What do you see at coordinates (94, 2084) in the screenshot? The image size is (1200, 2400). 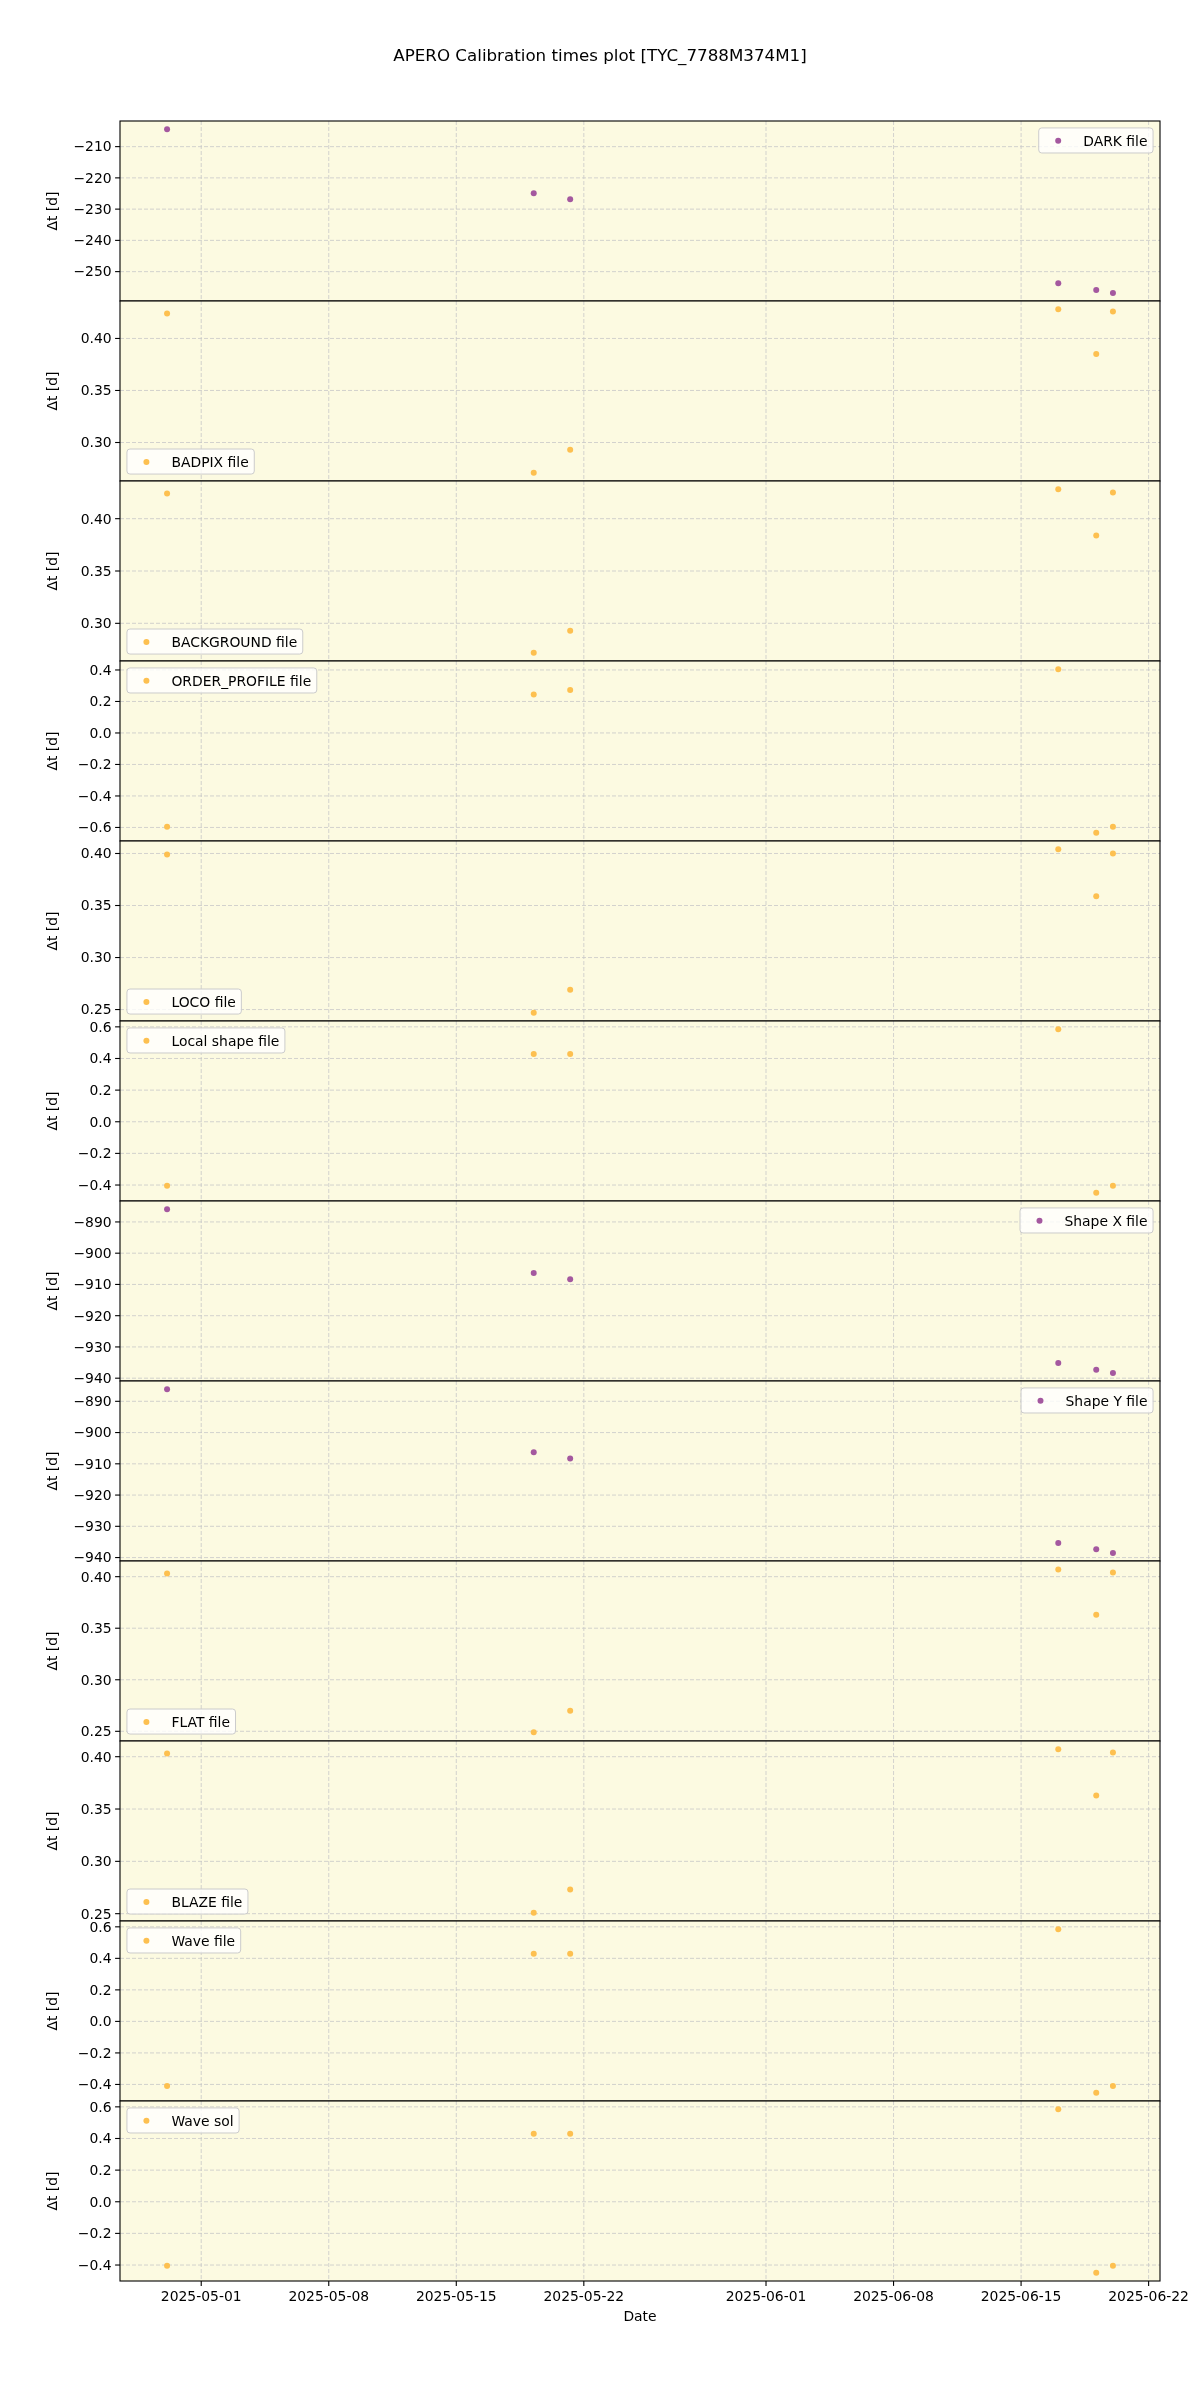 I see `y-tick-label: −0.4` at bounding box center [94, 2084].